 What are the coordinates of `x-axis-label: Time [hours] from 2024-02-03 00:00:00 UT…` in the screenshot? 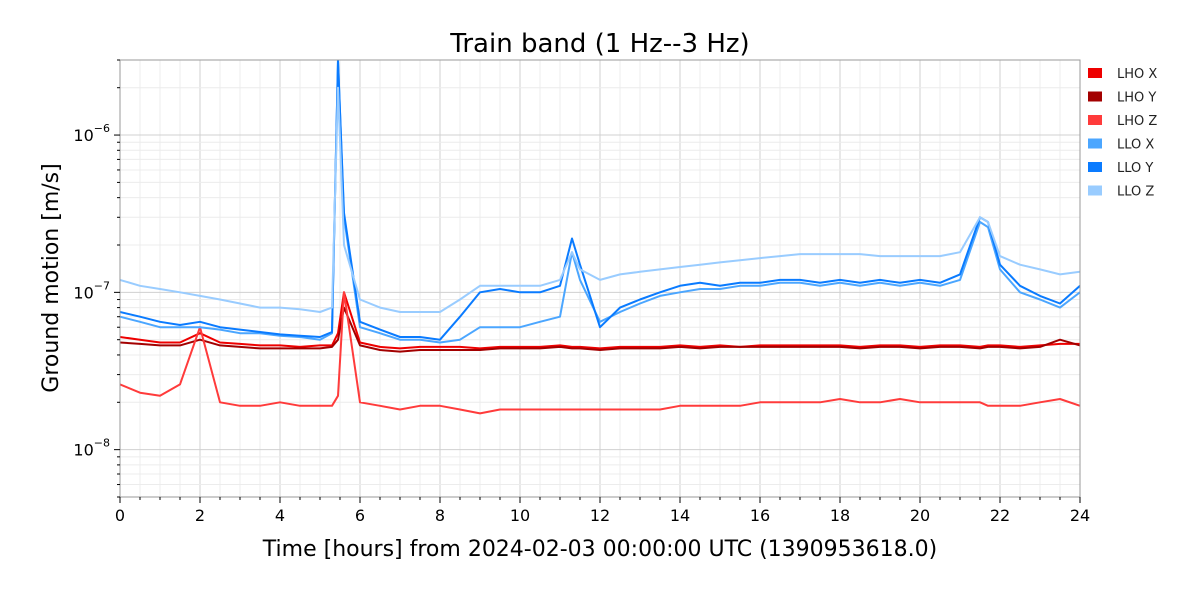 It's located at (599, 549).